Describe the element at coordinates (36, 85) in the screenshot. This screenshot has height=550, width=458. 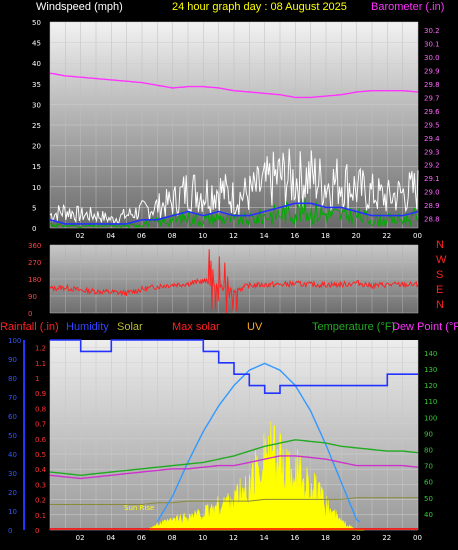
I see `wind-tick-label: 35` at that location.